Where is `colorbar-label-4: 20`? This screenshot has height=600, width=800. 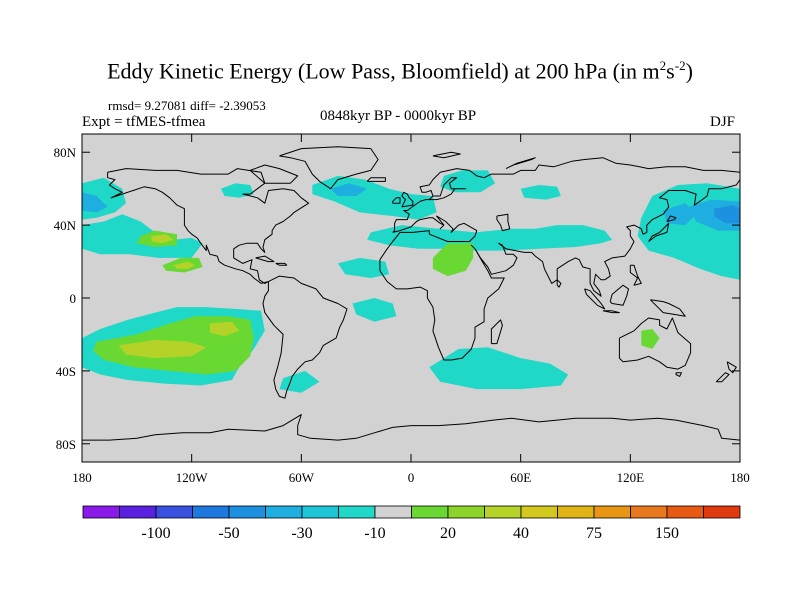
colorbar-label-4: 20 is located at coordinates (448, 533).